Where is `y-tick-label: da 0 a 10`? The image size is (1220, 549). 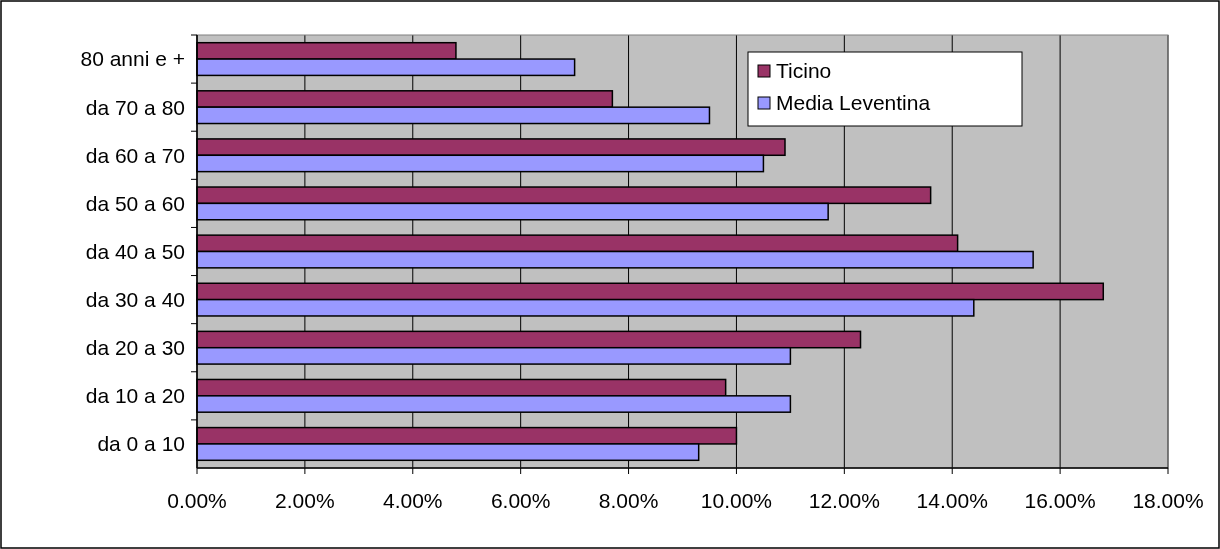
y-tick-label: da 0 a 10 is located at coordinates (141, 444).